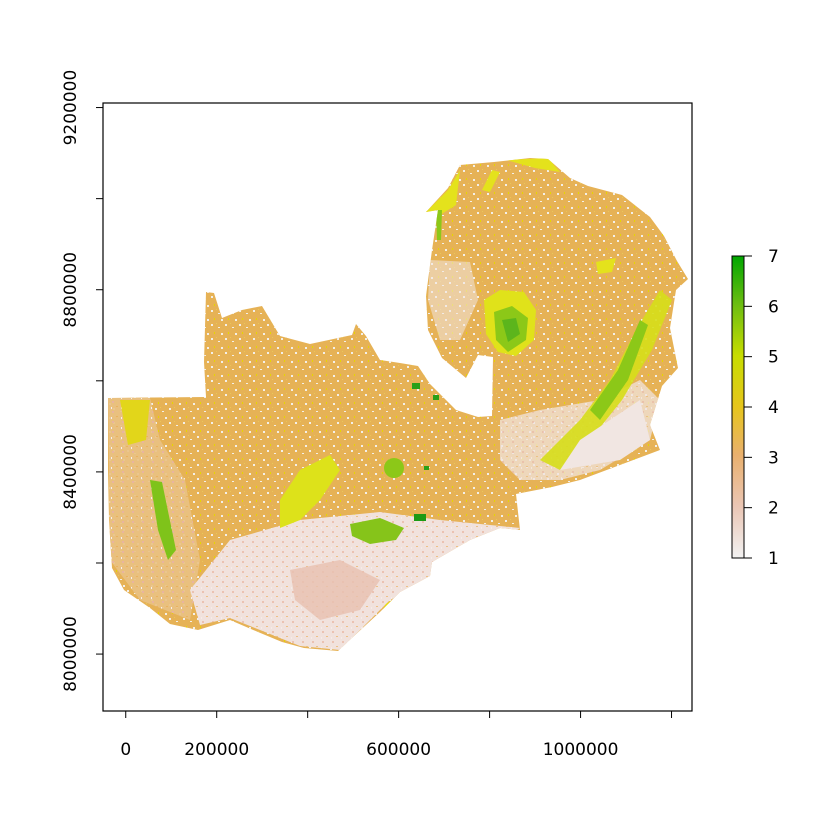 The height and width of the screenshot is (840, 840). I want to click on y-tick-label: 9200000, so click(71, 108).